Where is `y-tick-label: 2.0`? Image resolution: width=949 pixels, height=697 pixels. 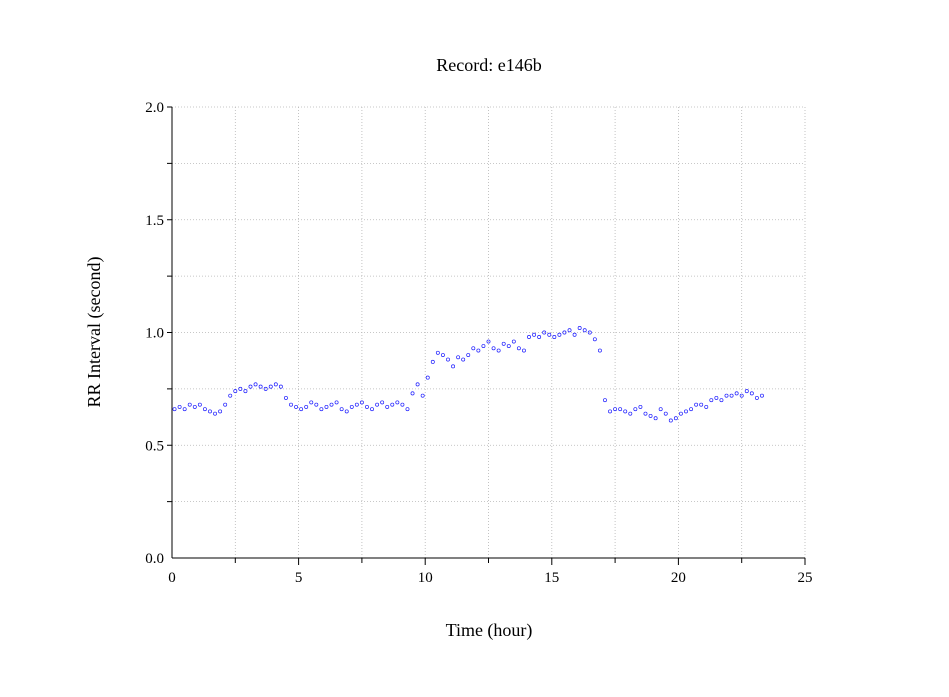
y-tick-label: 2.0 is located at coordinates (154, 108).